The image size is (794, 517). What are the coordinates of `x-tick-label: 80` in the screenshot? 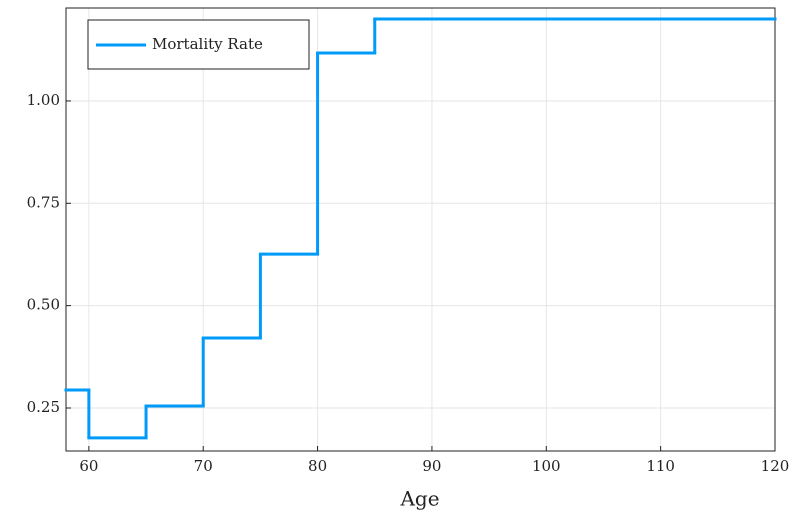 It's located at (317, 466).